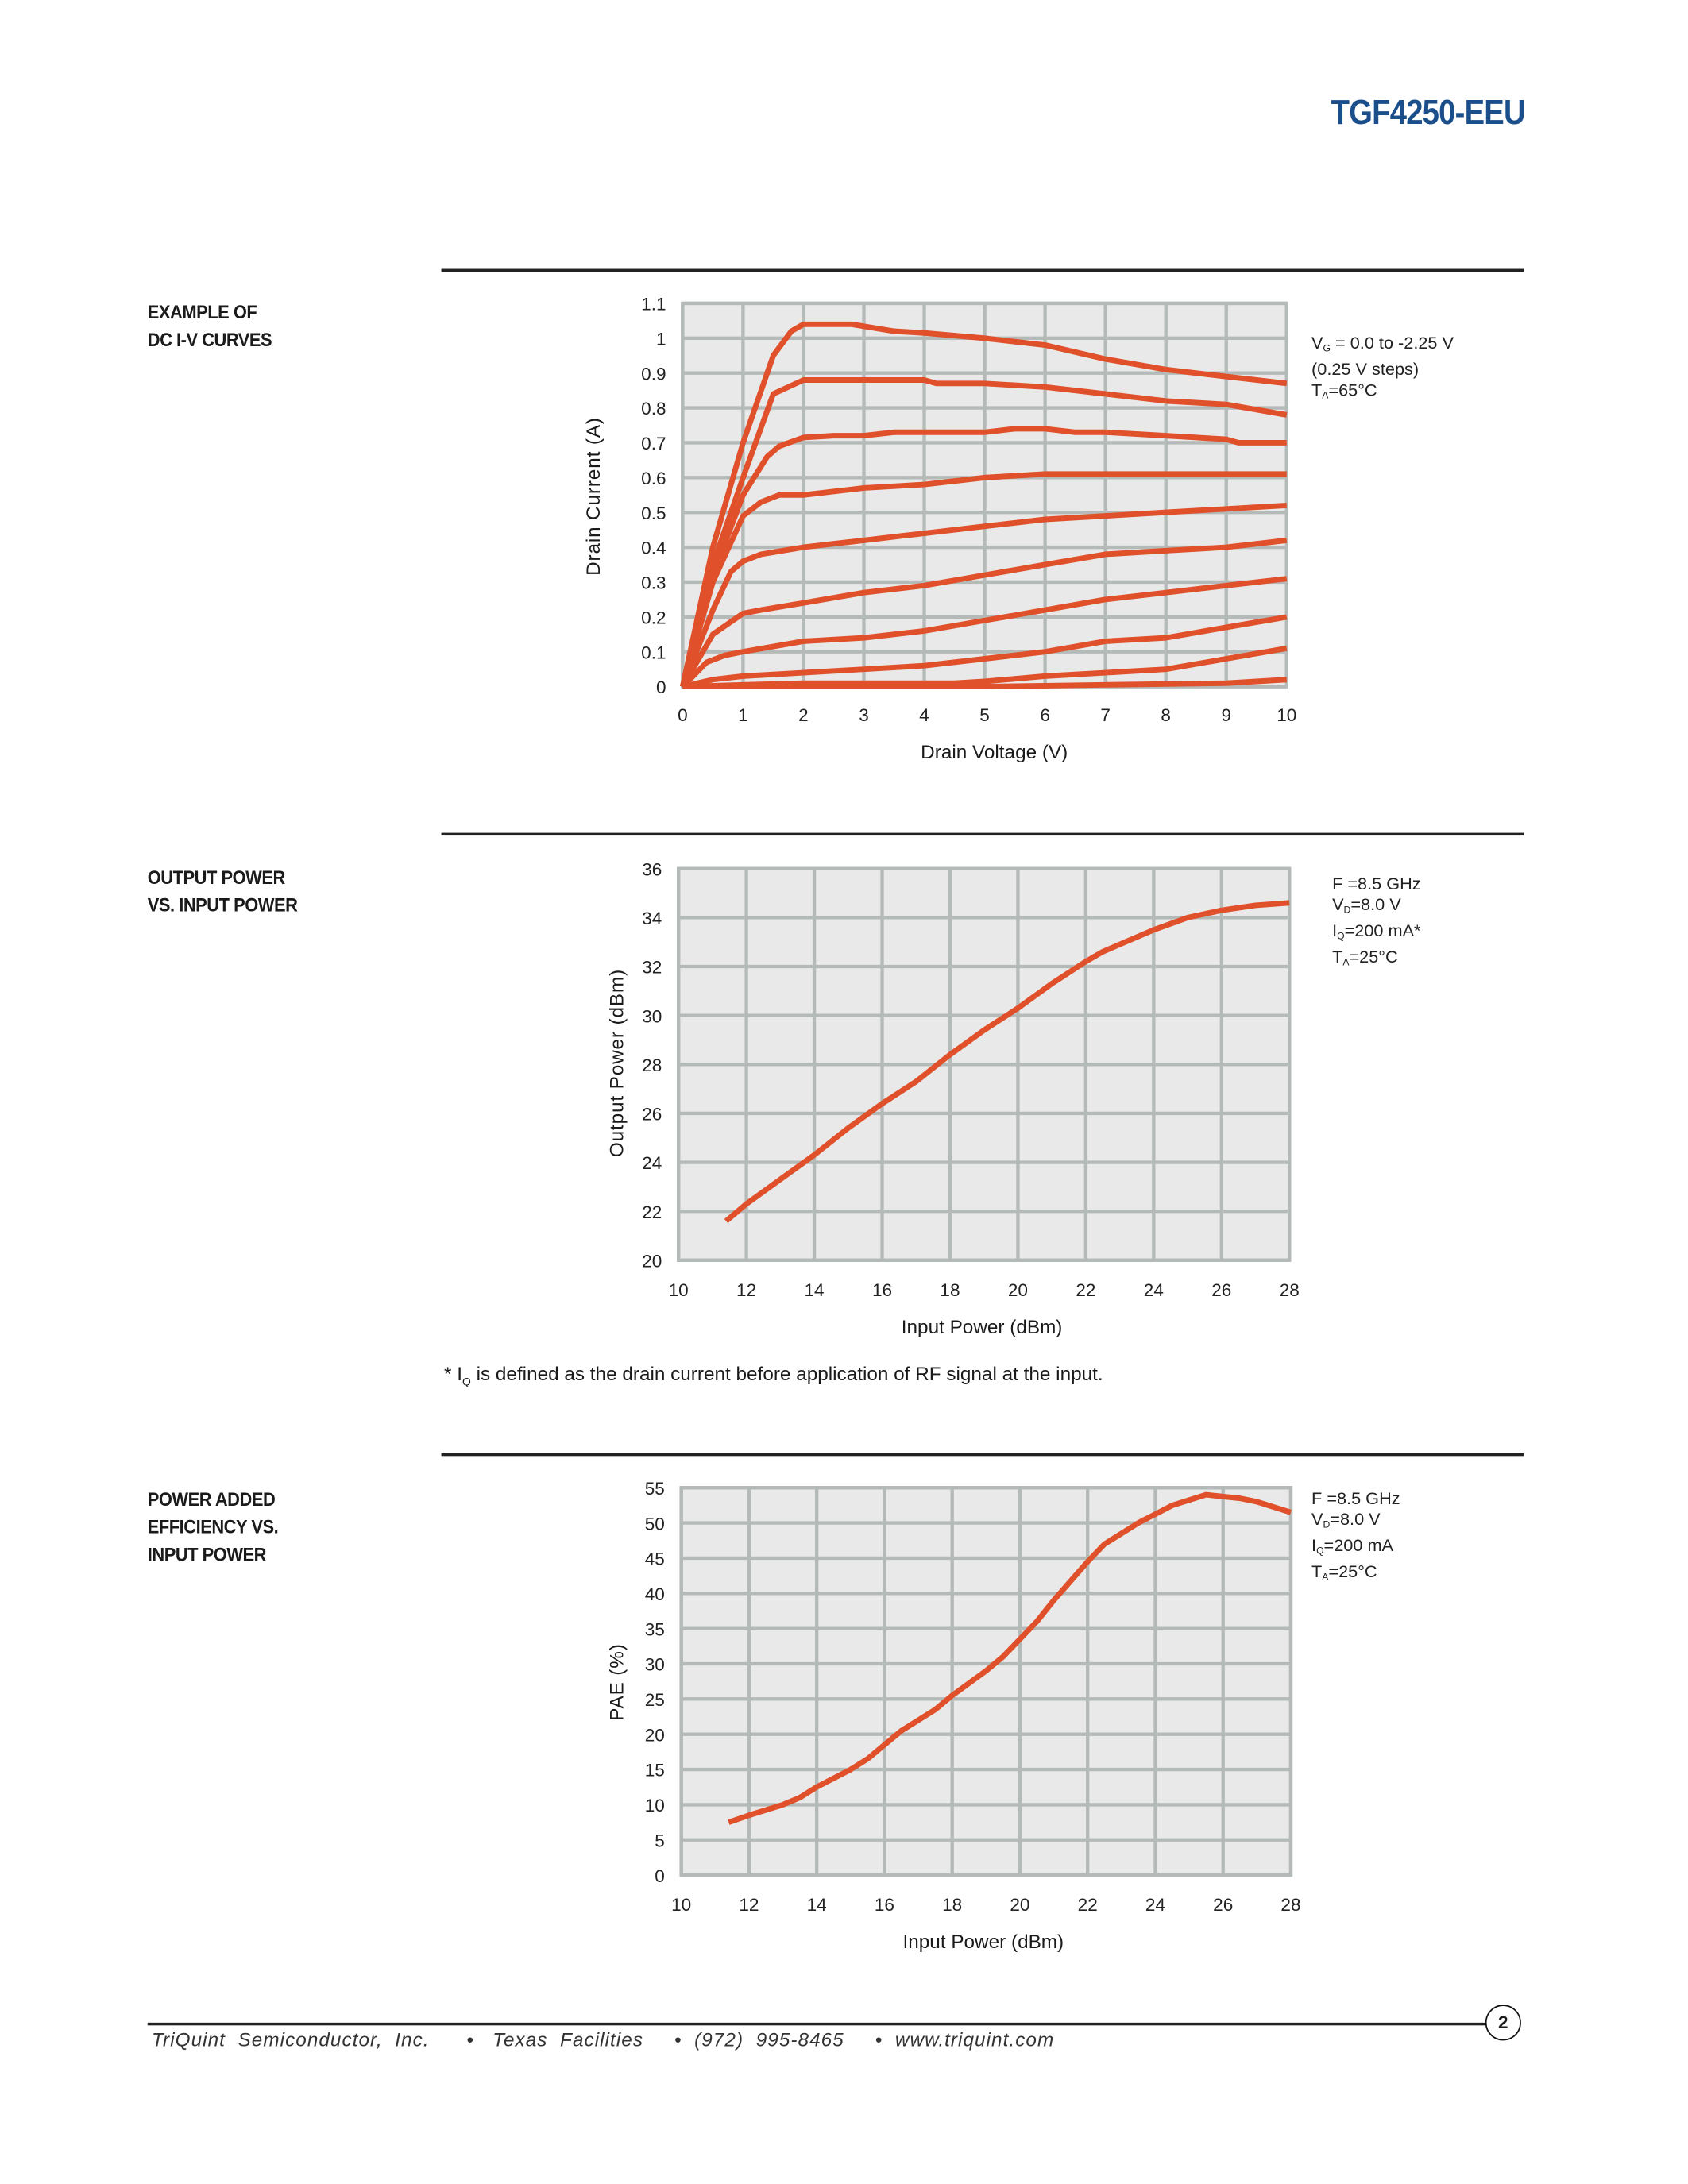  Describe the element at coordinates (743, 715) in the screenshot. I see `x-tick-label: 1` at that location.